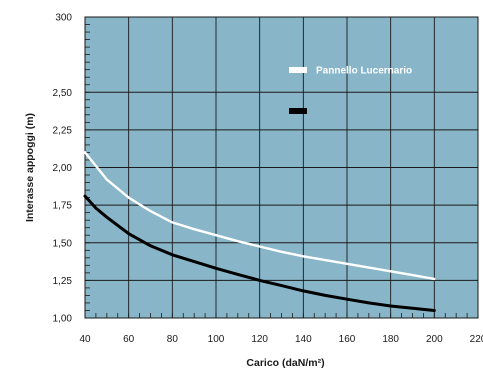 Image resolution: width=483 pixels, height=370 pixels. What do you see at coordinates (30, 167) in the screenshot?
I see `y-axis-title: Interasse appoggi (m)` at bounding box center [30, 167].